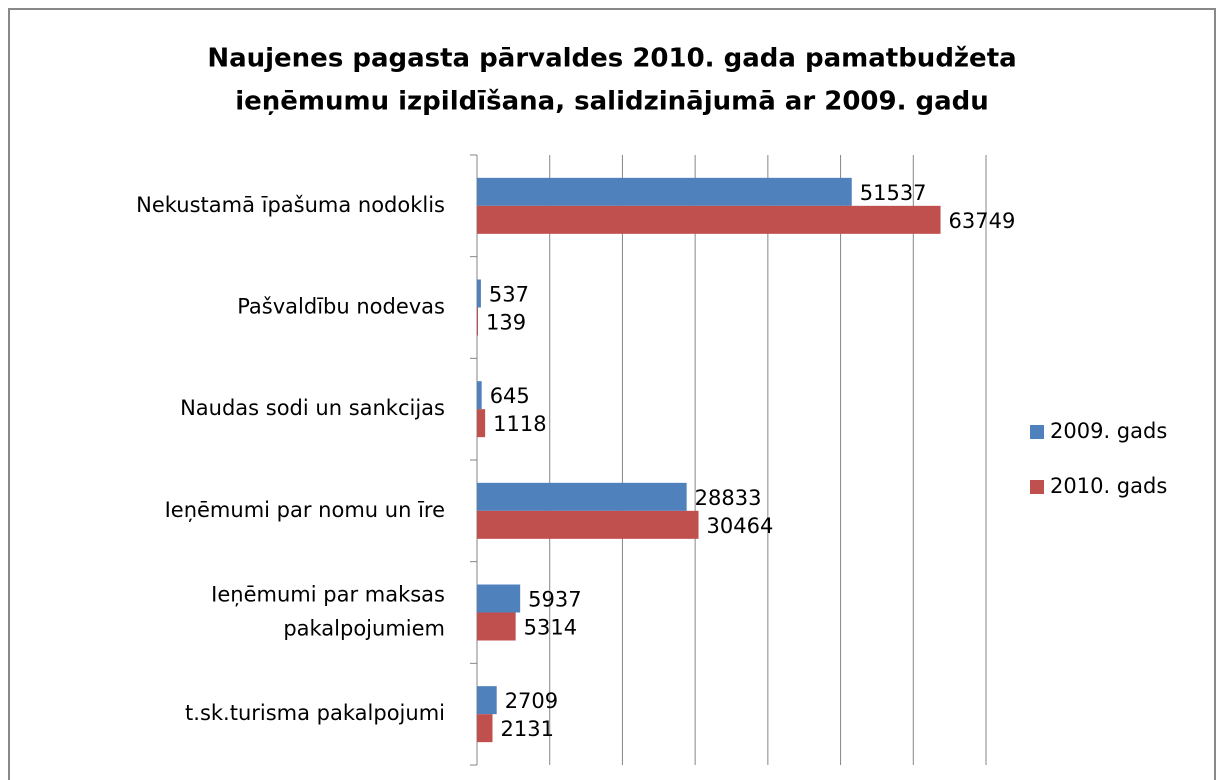  What do you see at coordinates (893, 193) in the screenshot?
I see `value-label: 51537` at bounding box center [893, 193].